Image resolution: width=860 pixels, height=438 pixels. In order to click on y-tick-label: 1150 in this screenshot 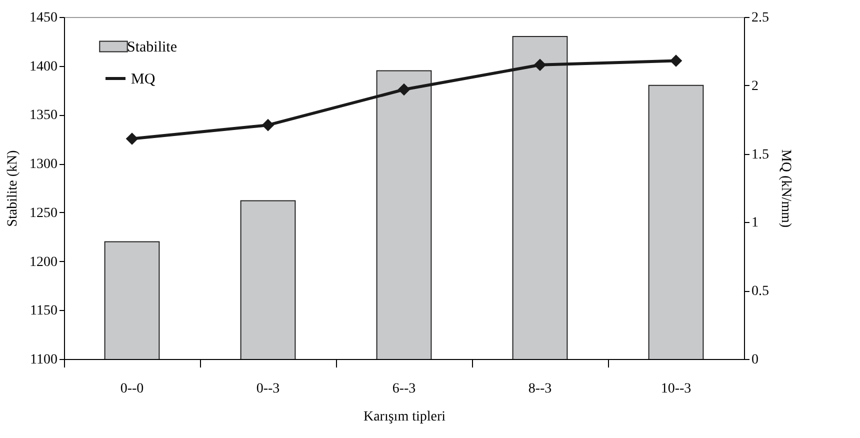, I will do `click(44, 311)`.